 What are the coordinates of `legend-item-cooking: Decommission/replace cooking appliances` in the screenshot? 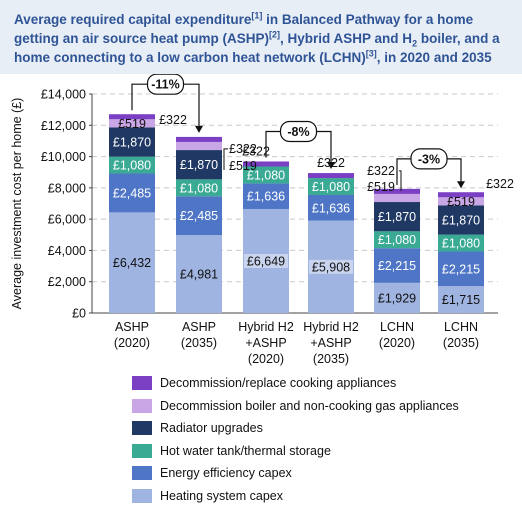 It's located at (322, 383).